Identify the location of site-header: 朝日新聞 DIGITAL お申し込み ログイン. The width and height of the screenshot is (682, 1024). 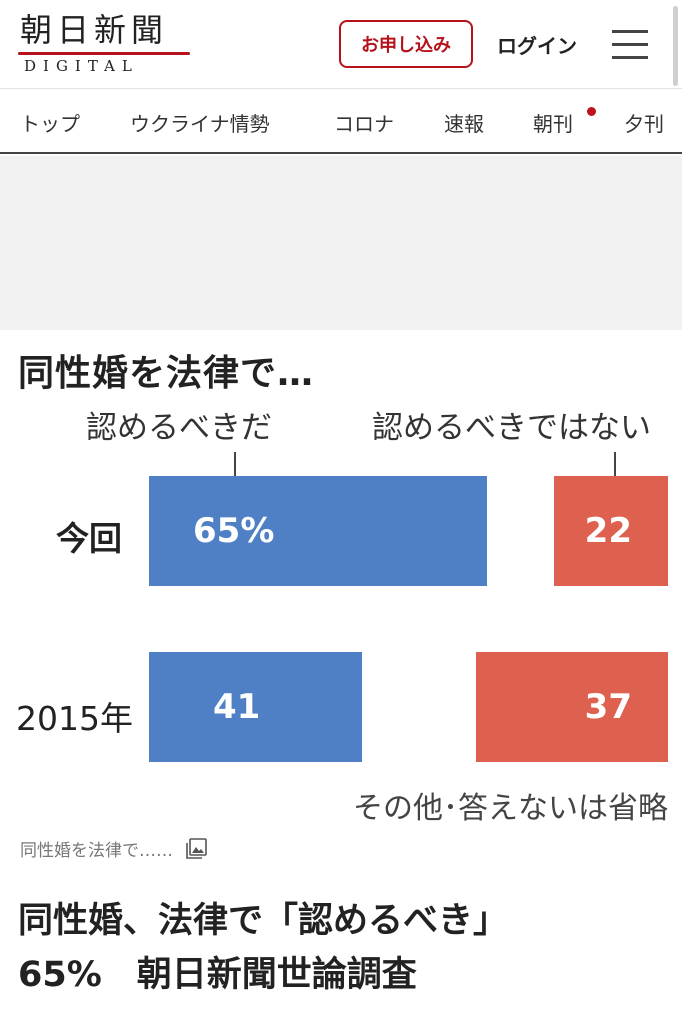
(341, 44).